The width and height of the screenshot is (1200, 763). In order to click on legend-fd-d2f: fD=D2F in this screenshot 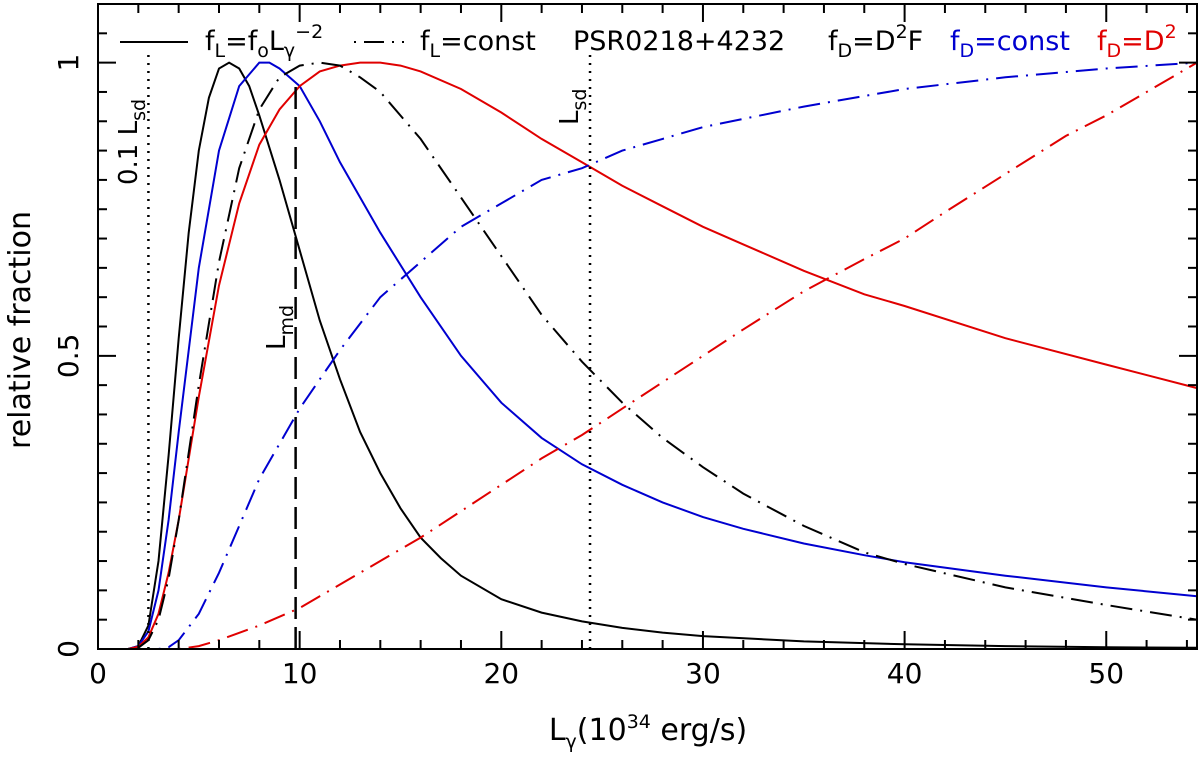, I will do `click(875, 41)`.